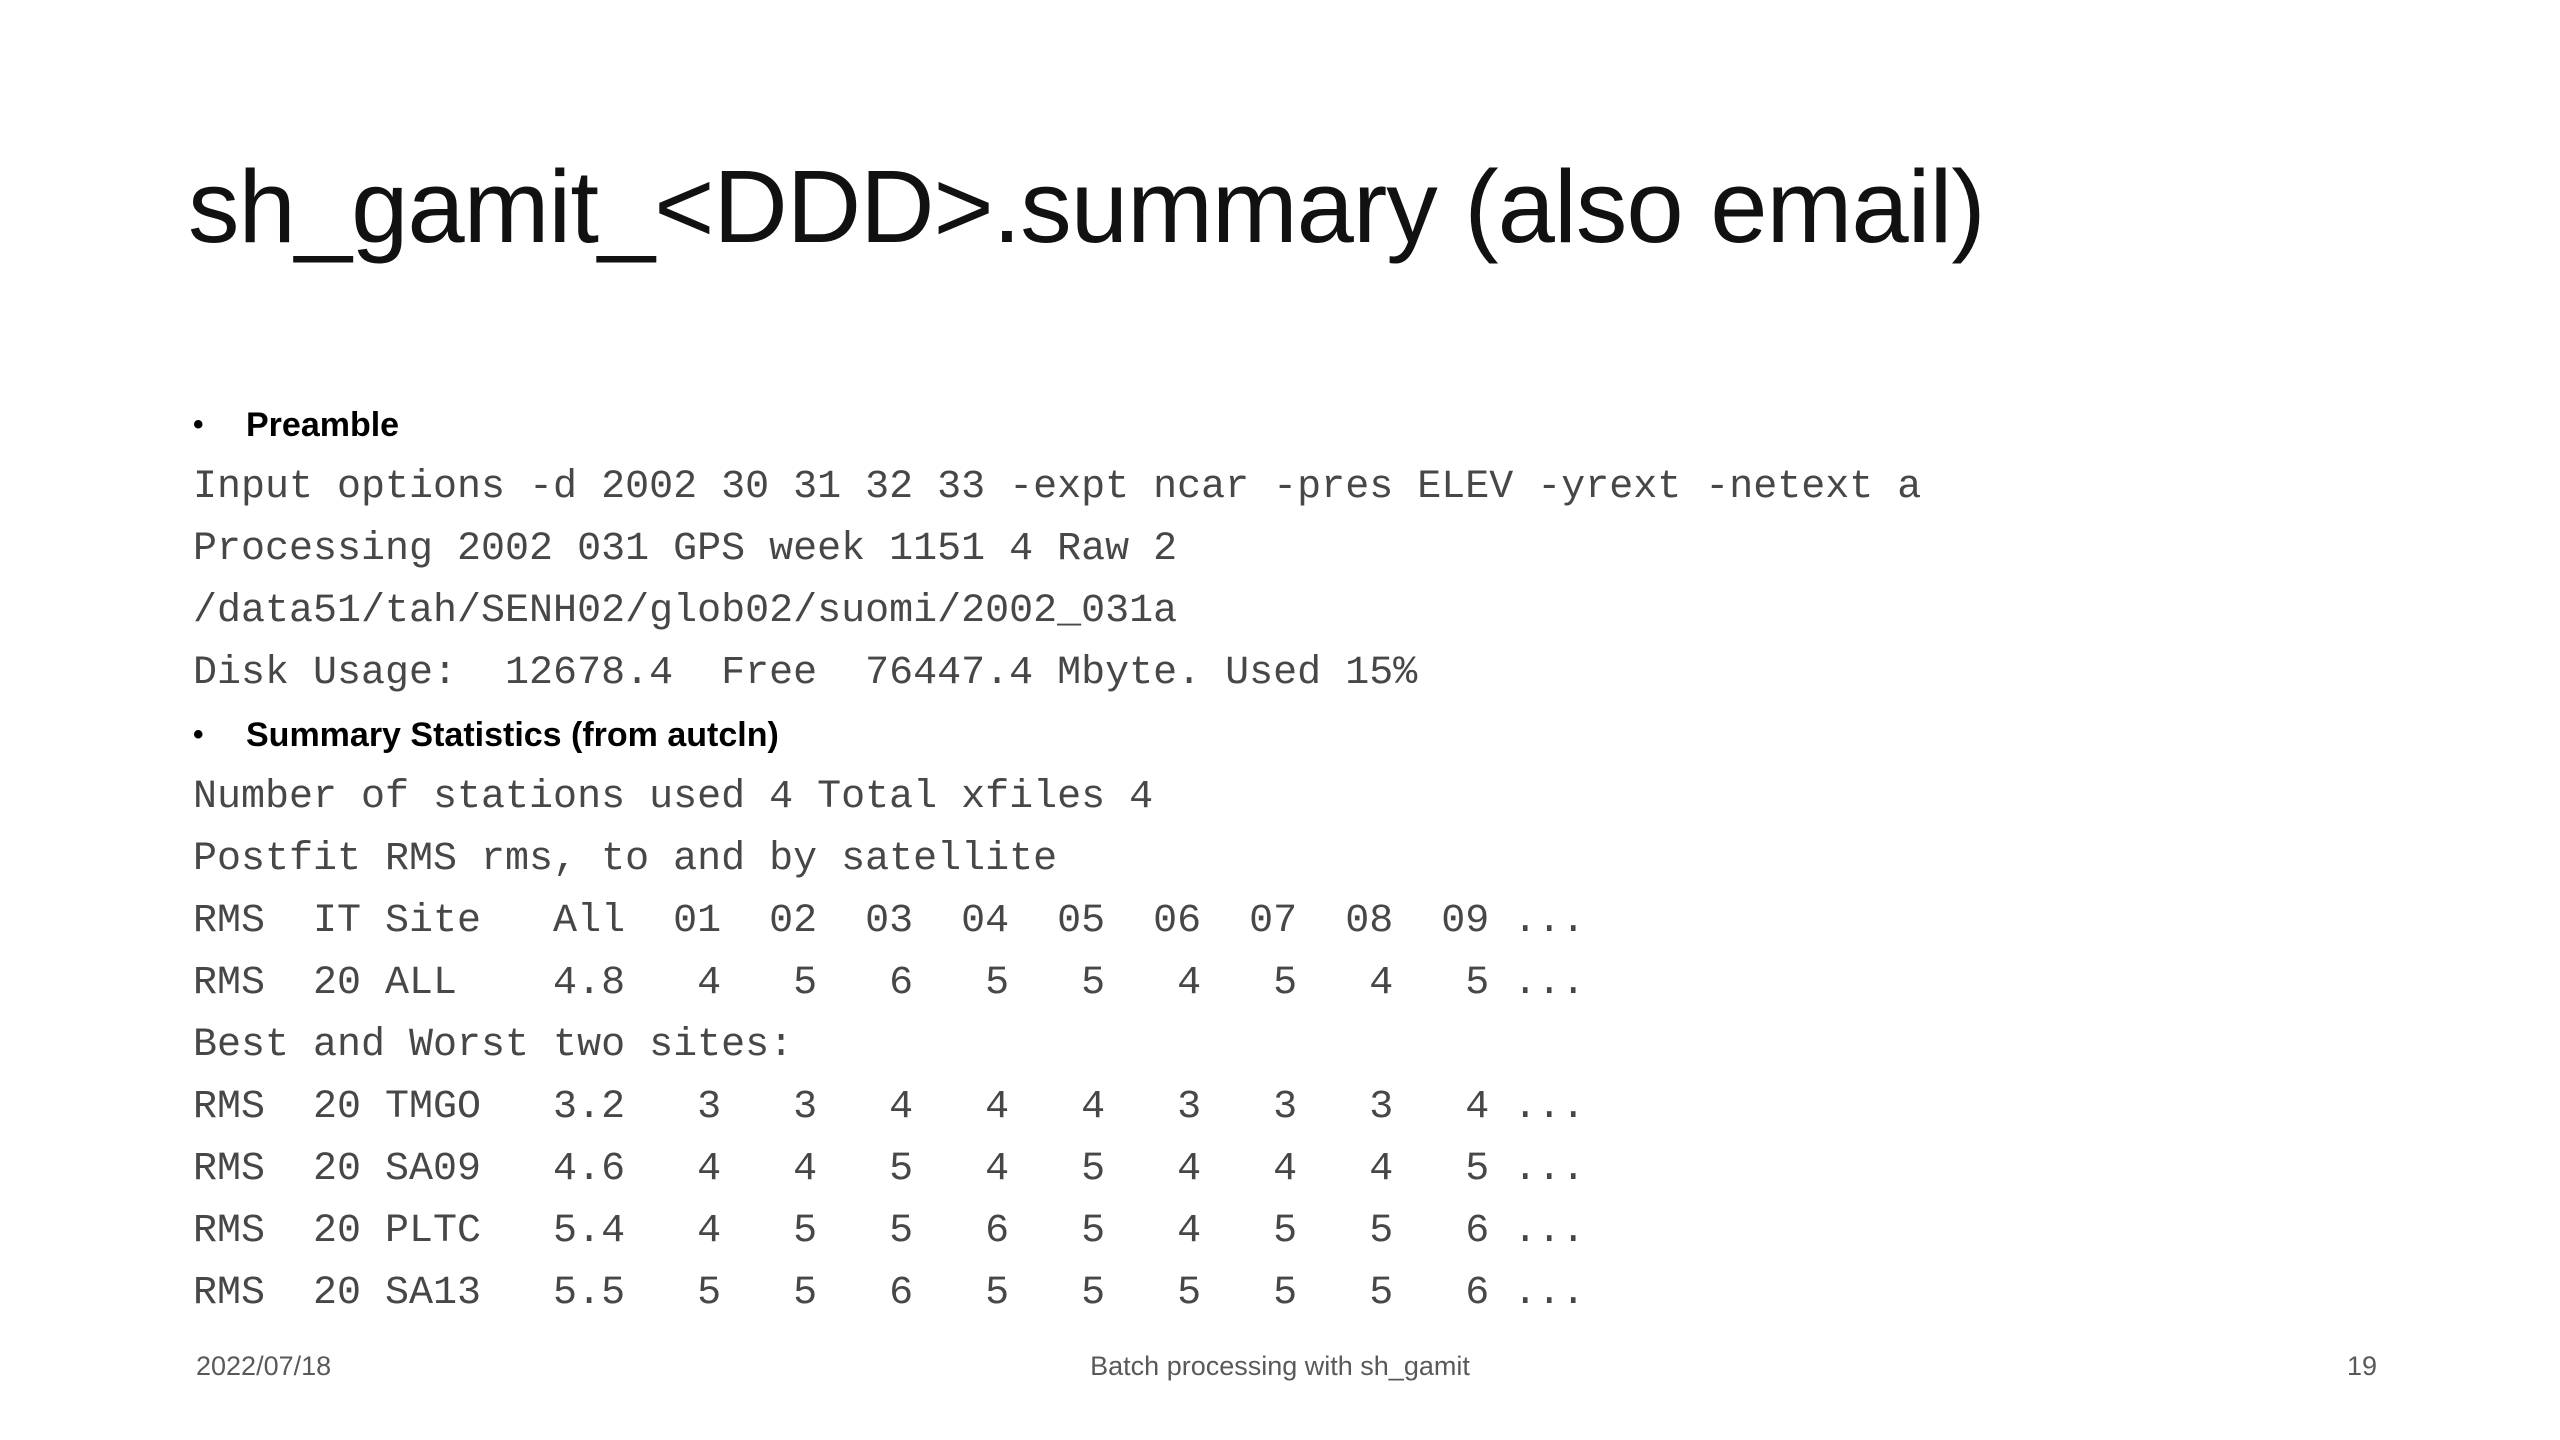 The height and width of the screenshot is (1440, 2560). I want to click on line-text: Preamble, so click(323, 424).